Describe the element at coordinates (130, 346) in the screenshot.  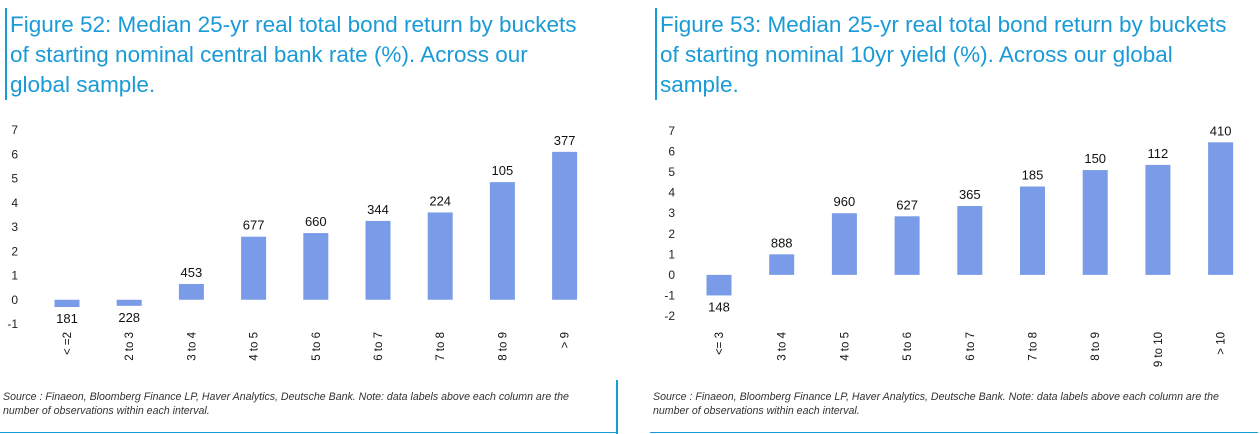
I see `x-category-label: 2 to 3` at that location.